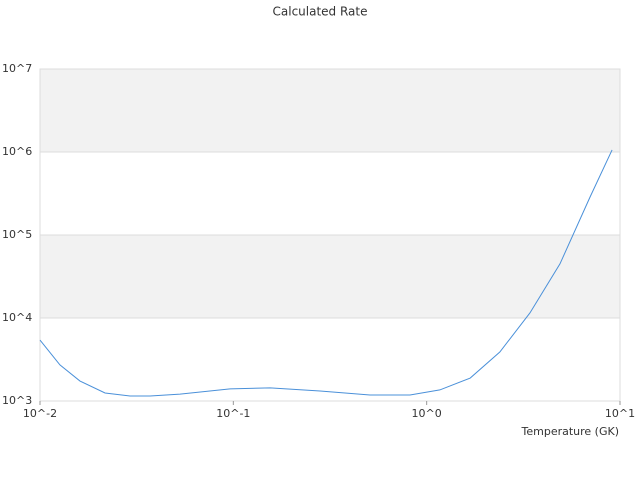 Image resolution: width=640 pixels, height=484 pixels. Describe the element at coordinates (17, 68) in the screenshot. I see `y-tick-label: 10^7` at that location.